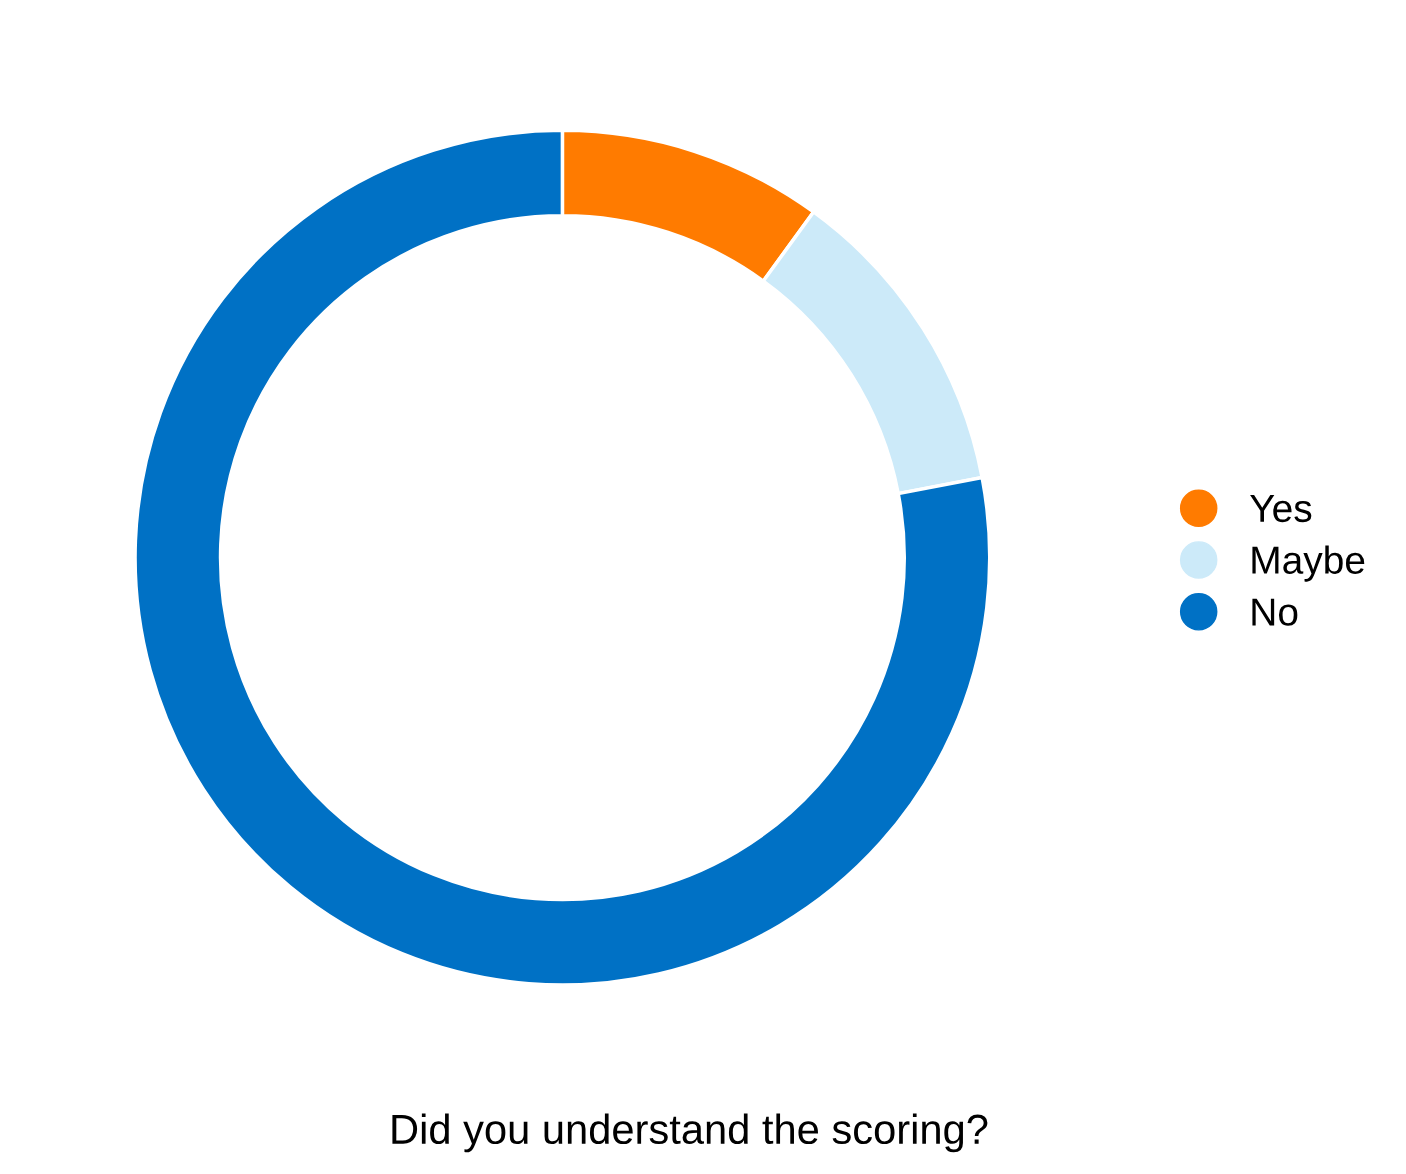  Describe the element at coordinates (1281, 509) in the screenshot. I see `legend-label: Yes` at that location.